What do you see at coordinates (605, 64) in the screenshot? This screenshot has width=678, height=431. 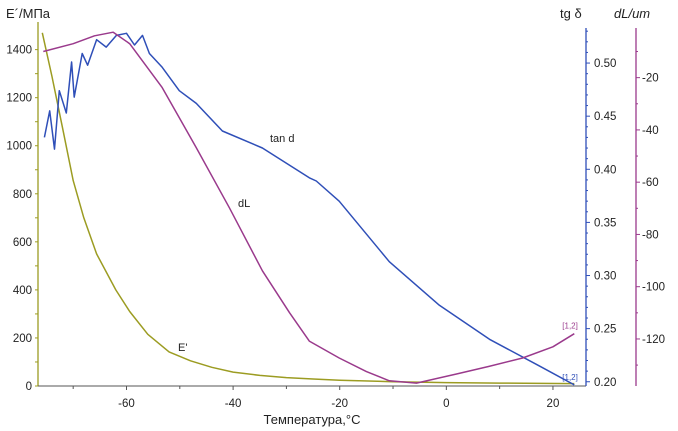 I see `y-tan-tick-label: 0.50` at bounding box center [605, 64].